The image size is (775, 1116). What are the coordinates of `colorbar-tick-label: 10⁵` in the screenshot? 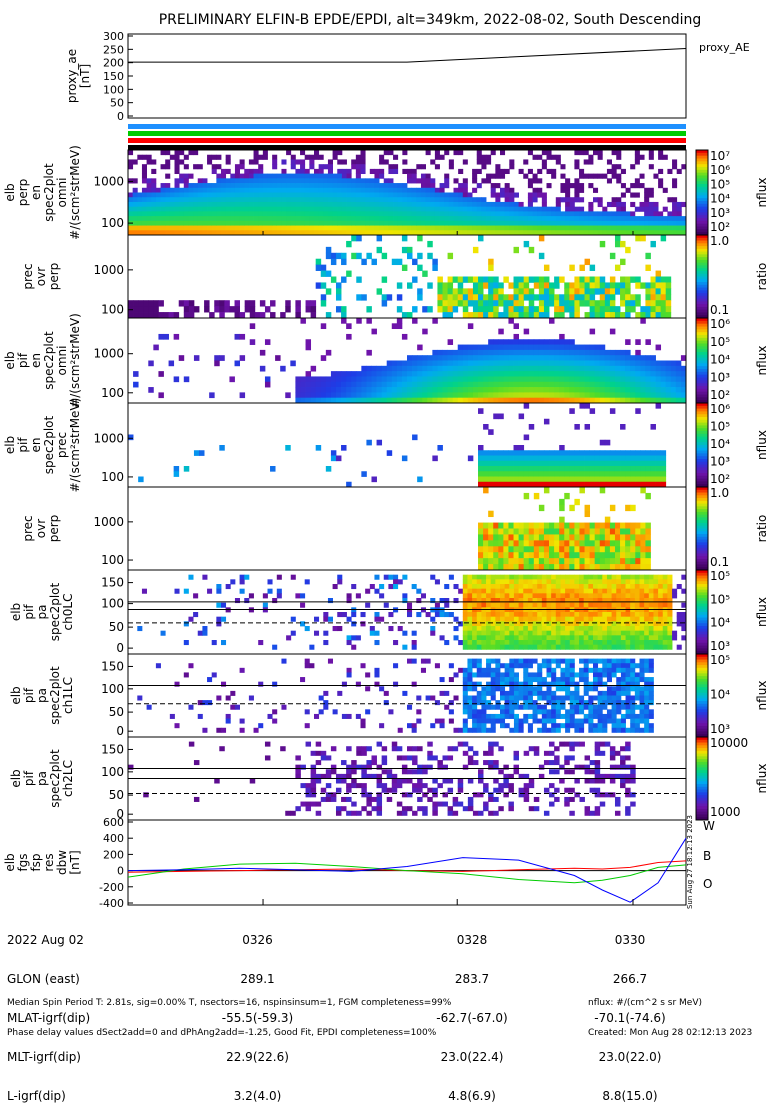 It's located at (720, 342).